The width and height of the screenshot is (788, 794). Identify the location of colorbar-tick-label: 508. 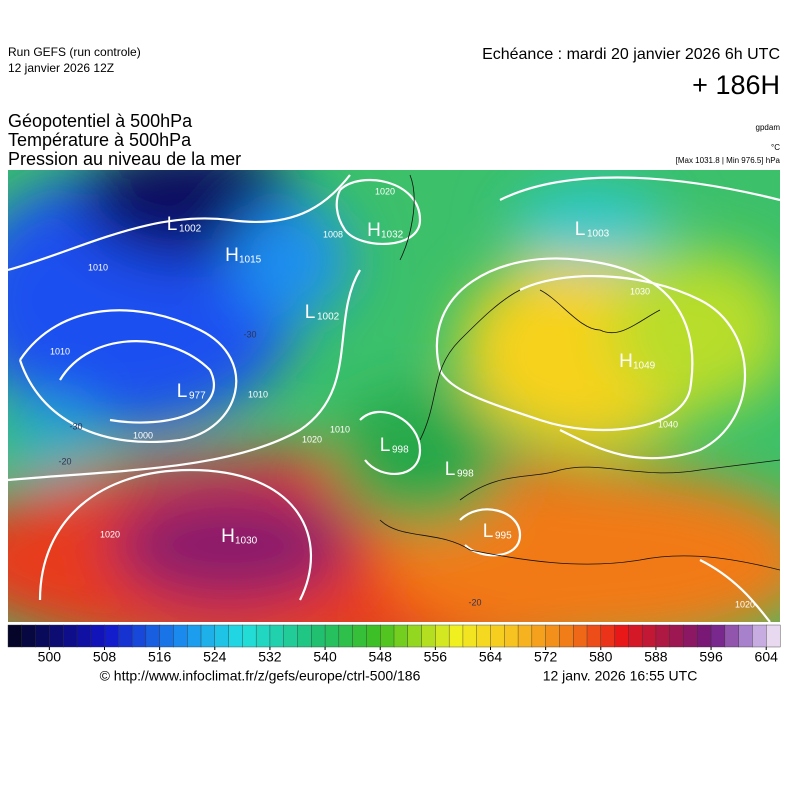
(105, 657).